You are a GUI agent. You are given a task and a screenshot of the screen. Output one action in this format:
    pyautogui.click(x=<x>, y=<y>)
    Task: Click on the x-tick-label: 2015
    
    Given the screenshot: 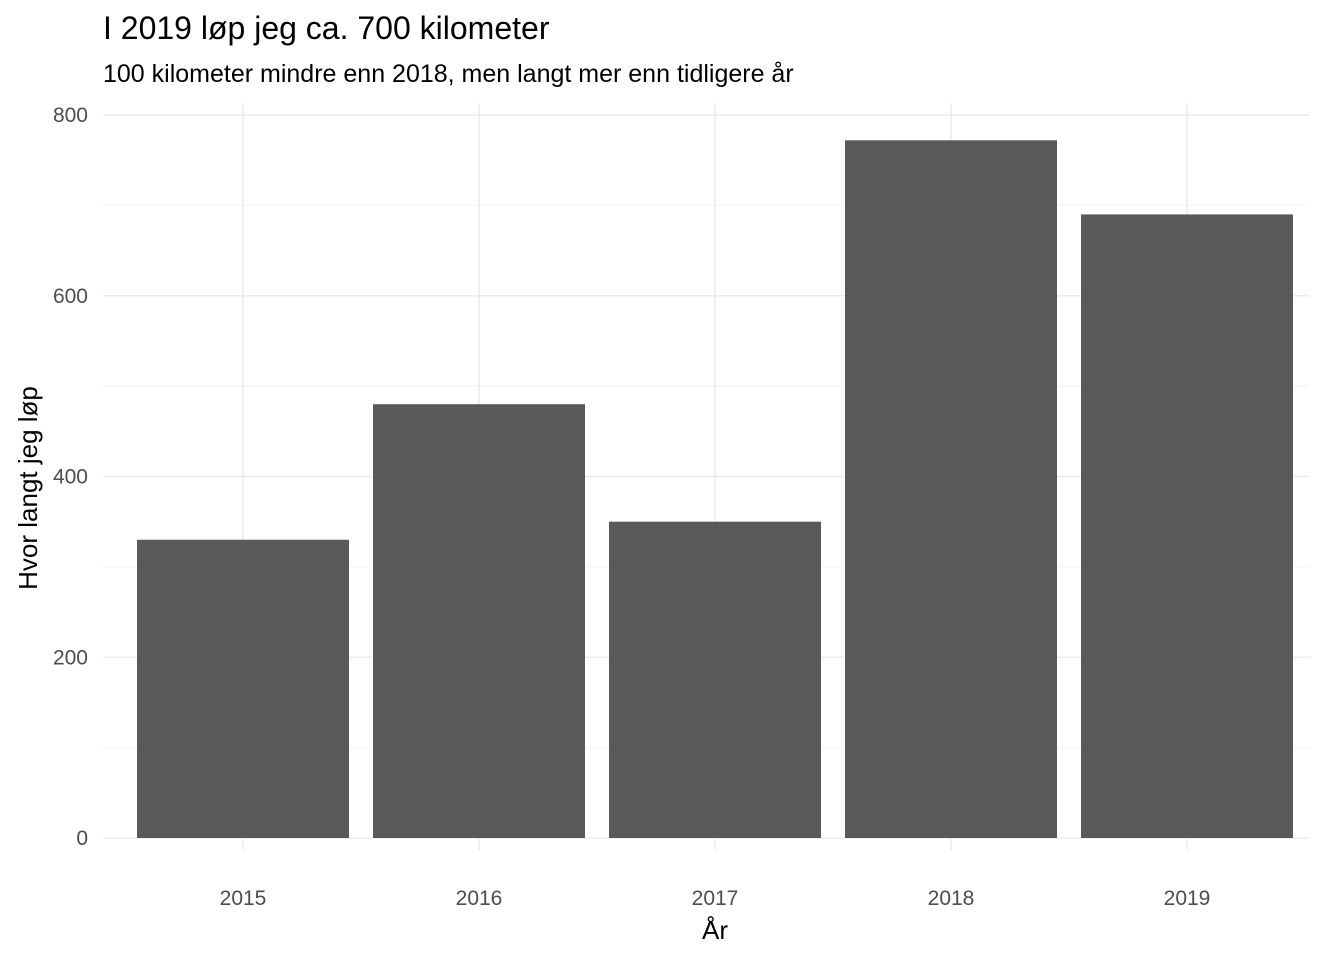 What is the action you would take?
    pyautogui.click(x=243, y=898)
    